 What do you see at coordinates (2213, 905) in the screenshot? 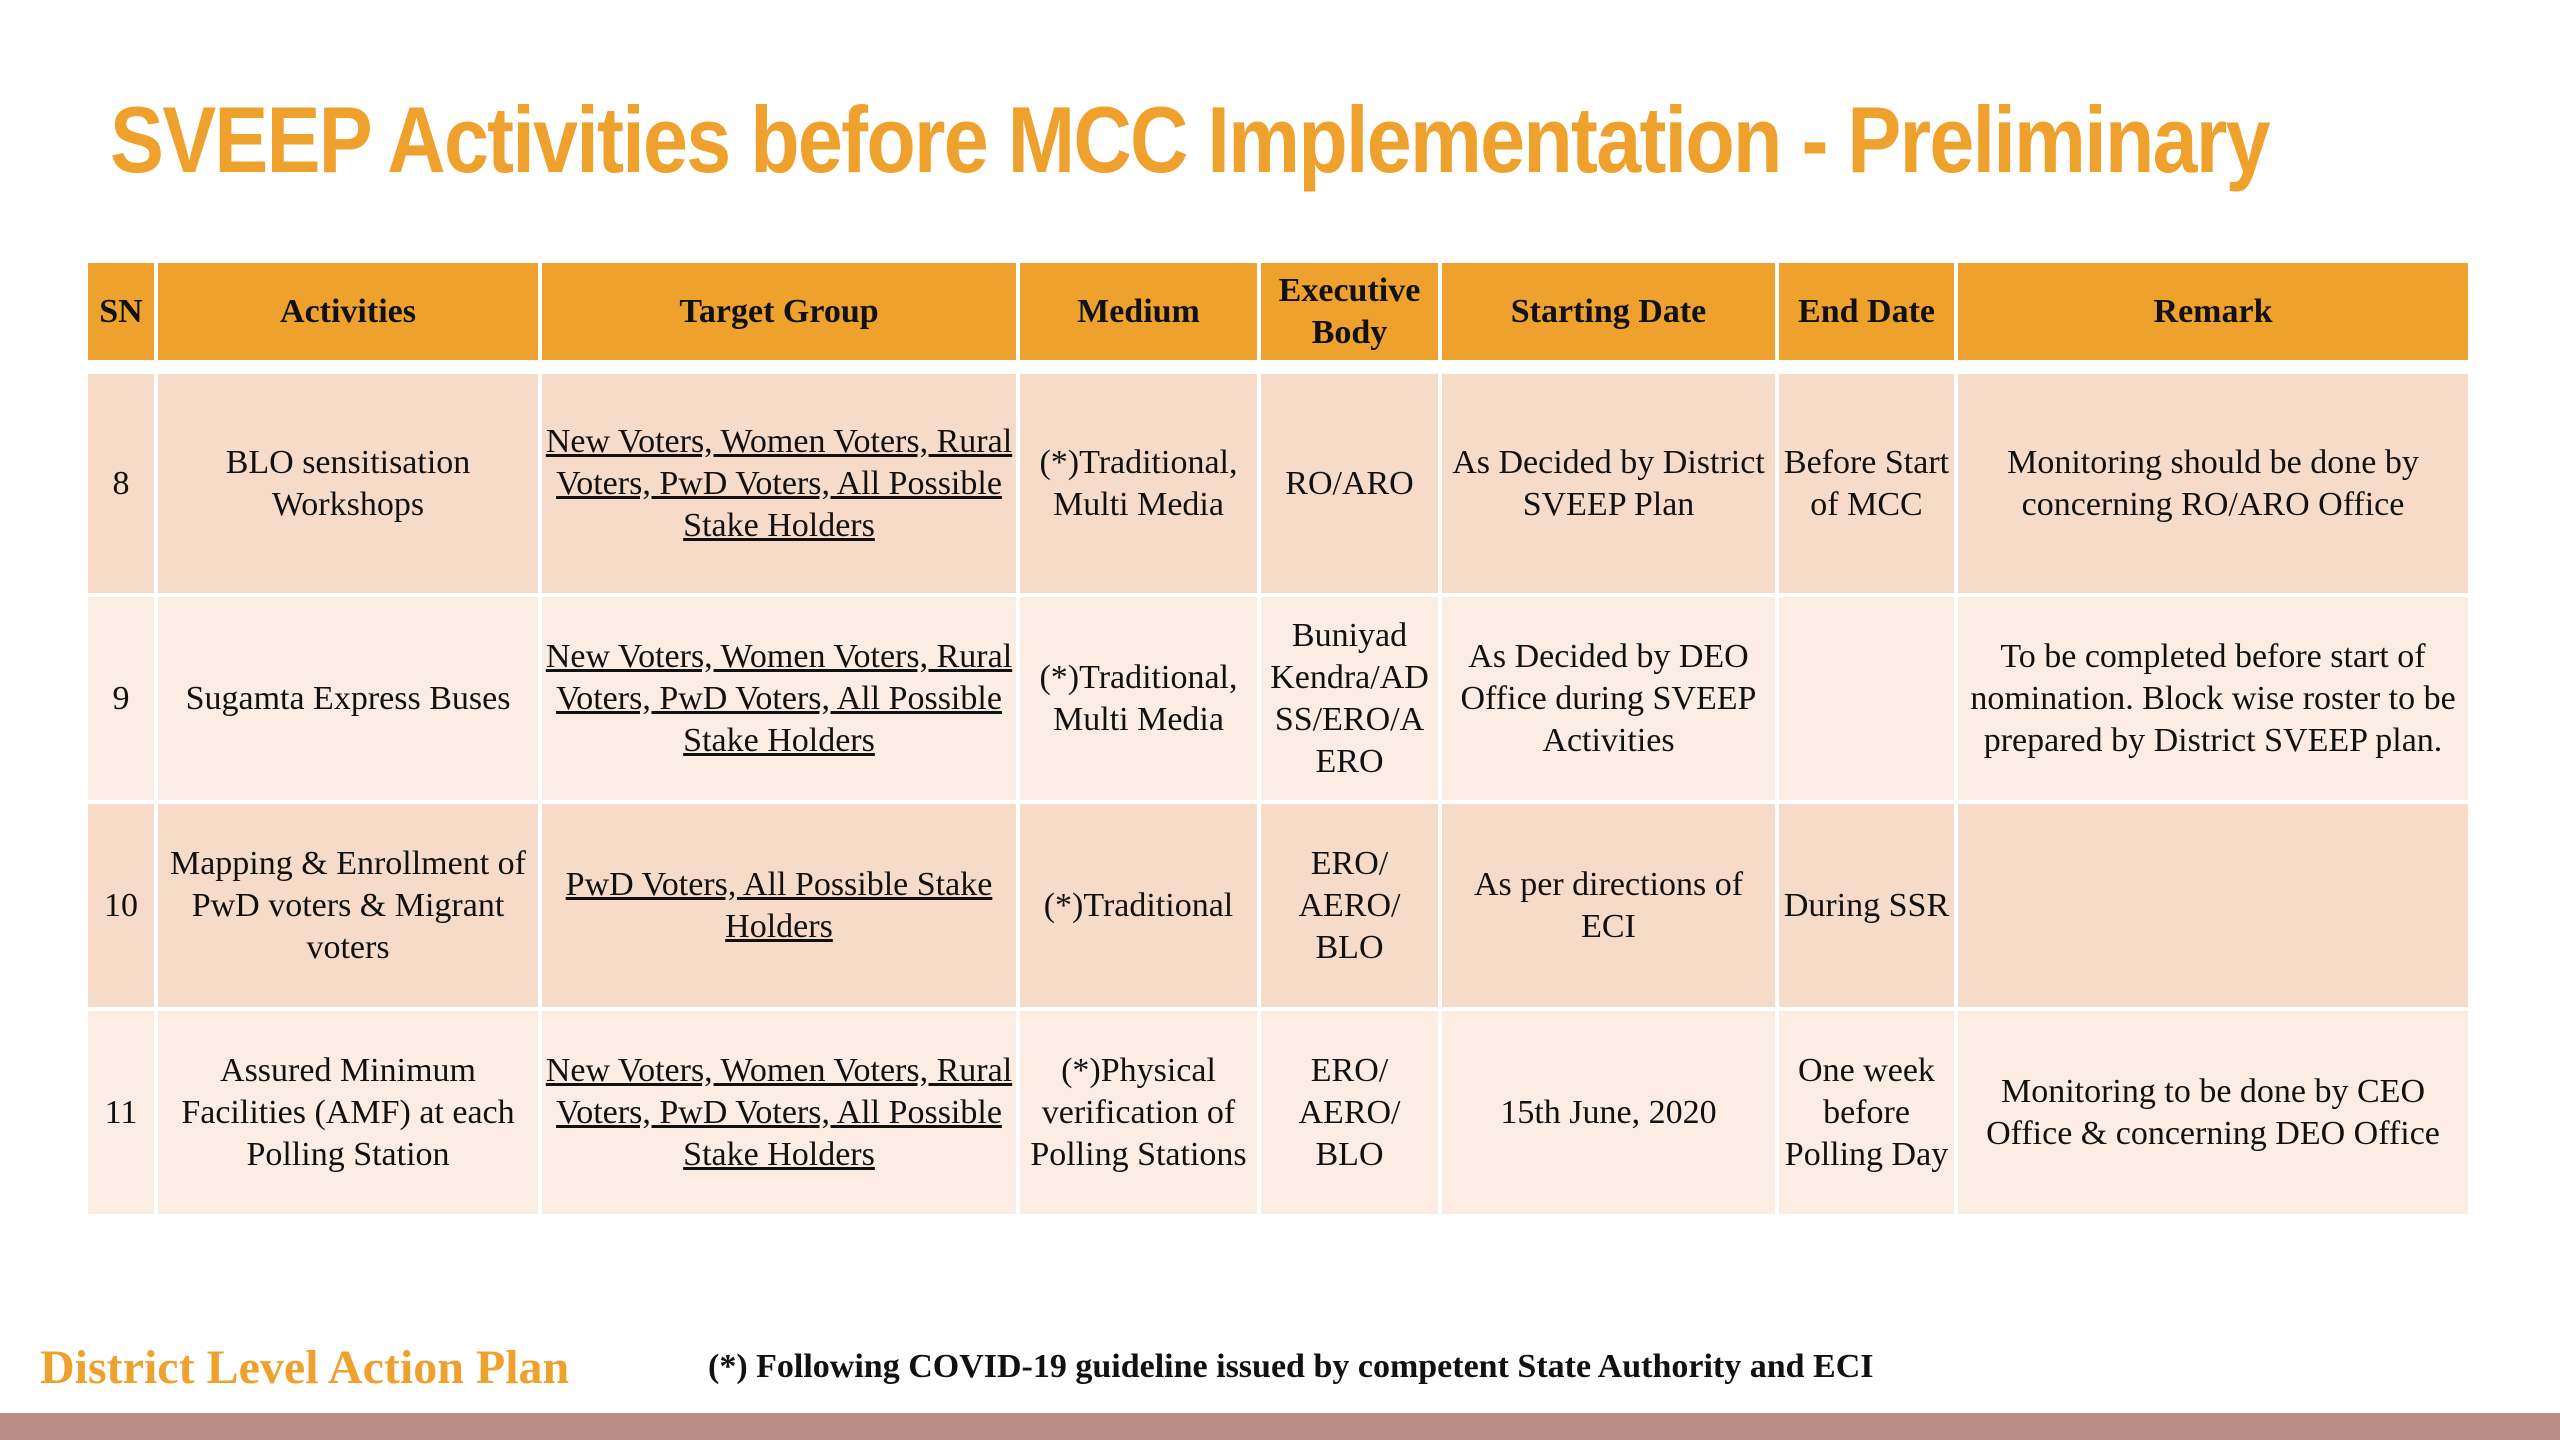
I see `cell-remark` at bounding box center [2213, 905].